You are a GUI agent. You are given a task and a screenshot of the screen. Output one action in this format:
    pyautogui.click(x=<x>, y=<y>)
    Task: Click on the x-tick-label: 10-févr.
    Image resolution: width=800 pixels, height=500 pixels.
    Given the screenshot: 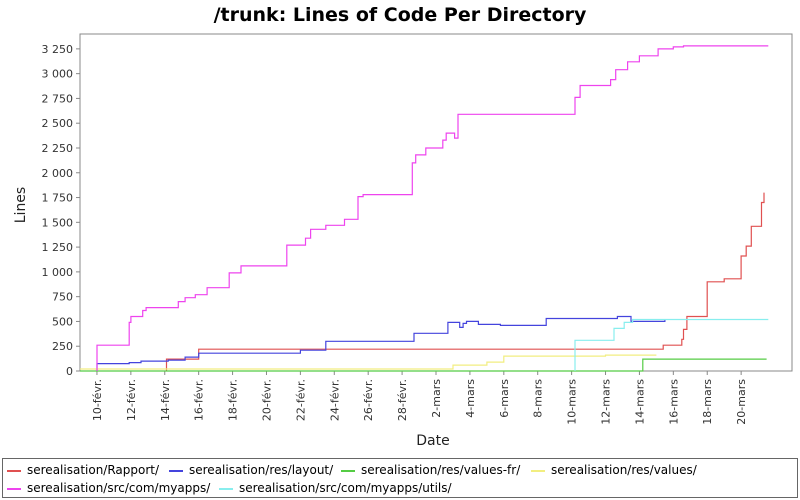 What is the action you would take?
    pyautogui.click(x=97, y=400)
    